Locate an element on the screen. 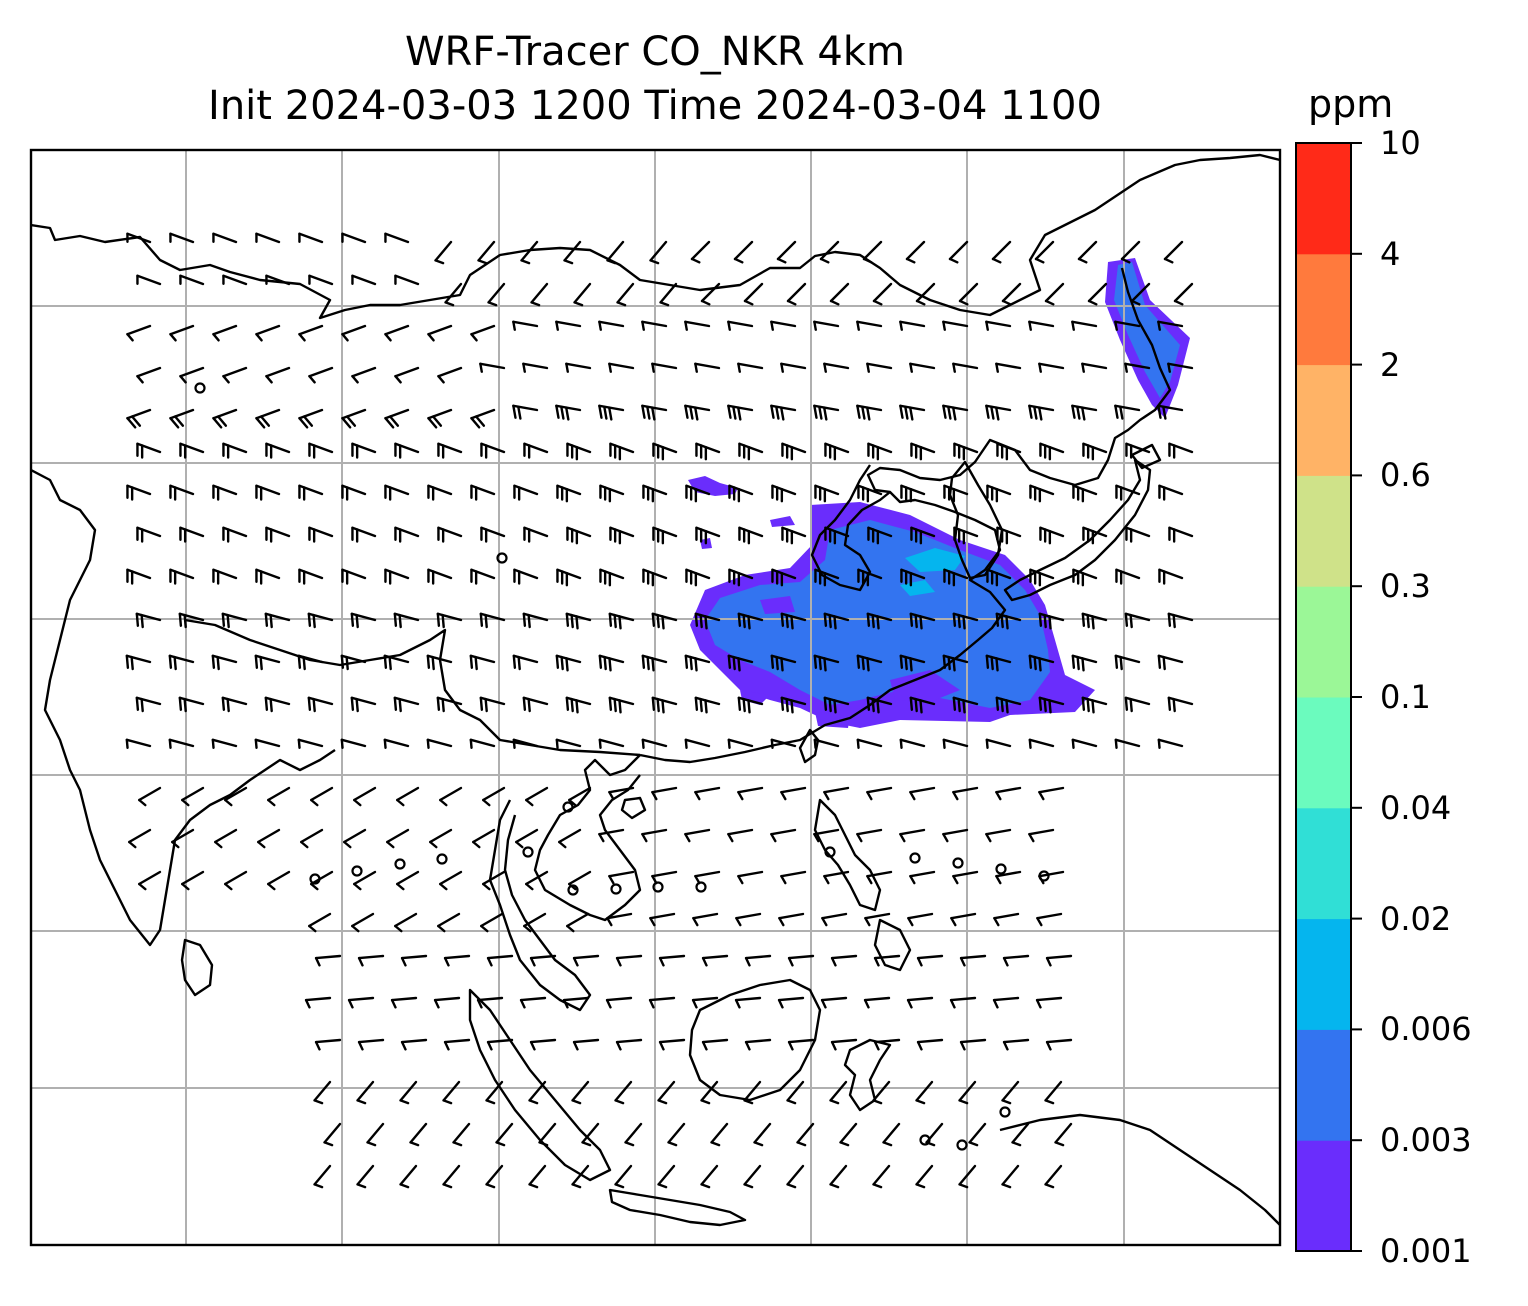 This screenshot has height=1306, width=1528. colorbar-tick-label: 0.006 is located at coordinates (1426, 1029).